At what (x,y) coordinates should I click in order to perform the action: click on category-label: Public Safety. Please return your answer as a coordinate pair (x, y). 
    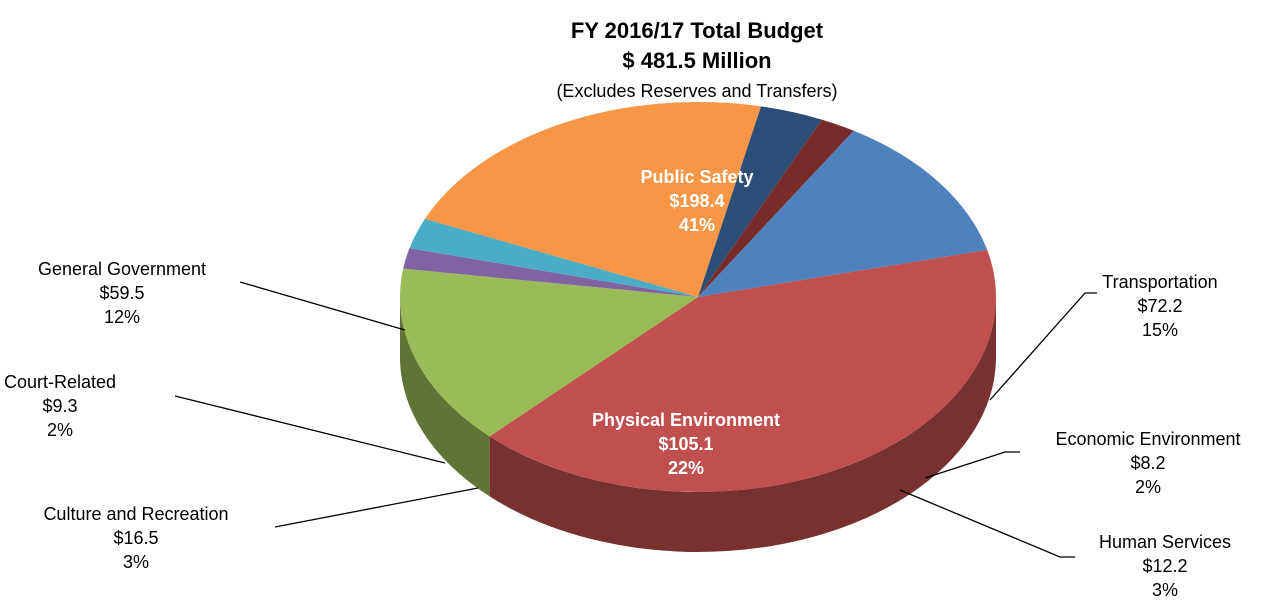
    Looking at the image, I should click on (696, 177).